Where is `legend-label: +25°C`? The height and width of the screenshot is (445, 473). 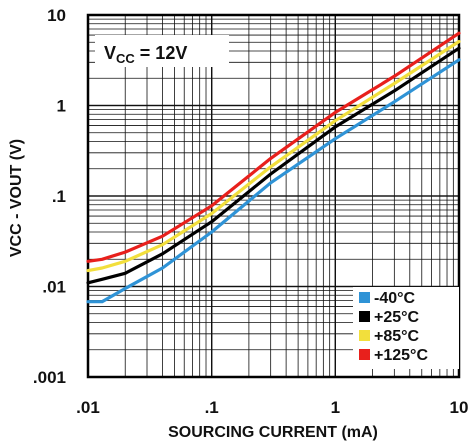 legend-label: +25°C is located at coordinates (397, 317).